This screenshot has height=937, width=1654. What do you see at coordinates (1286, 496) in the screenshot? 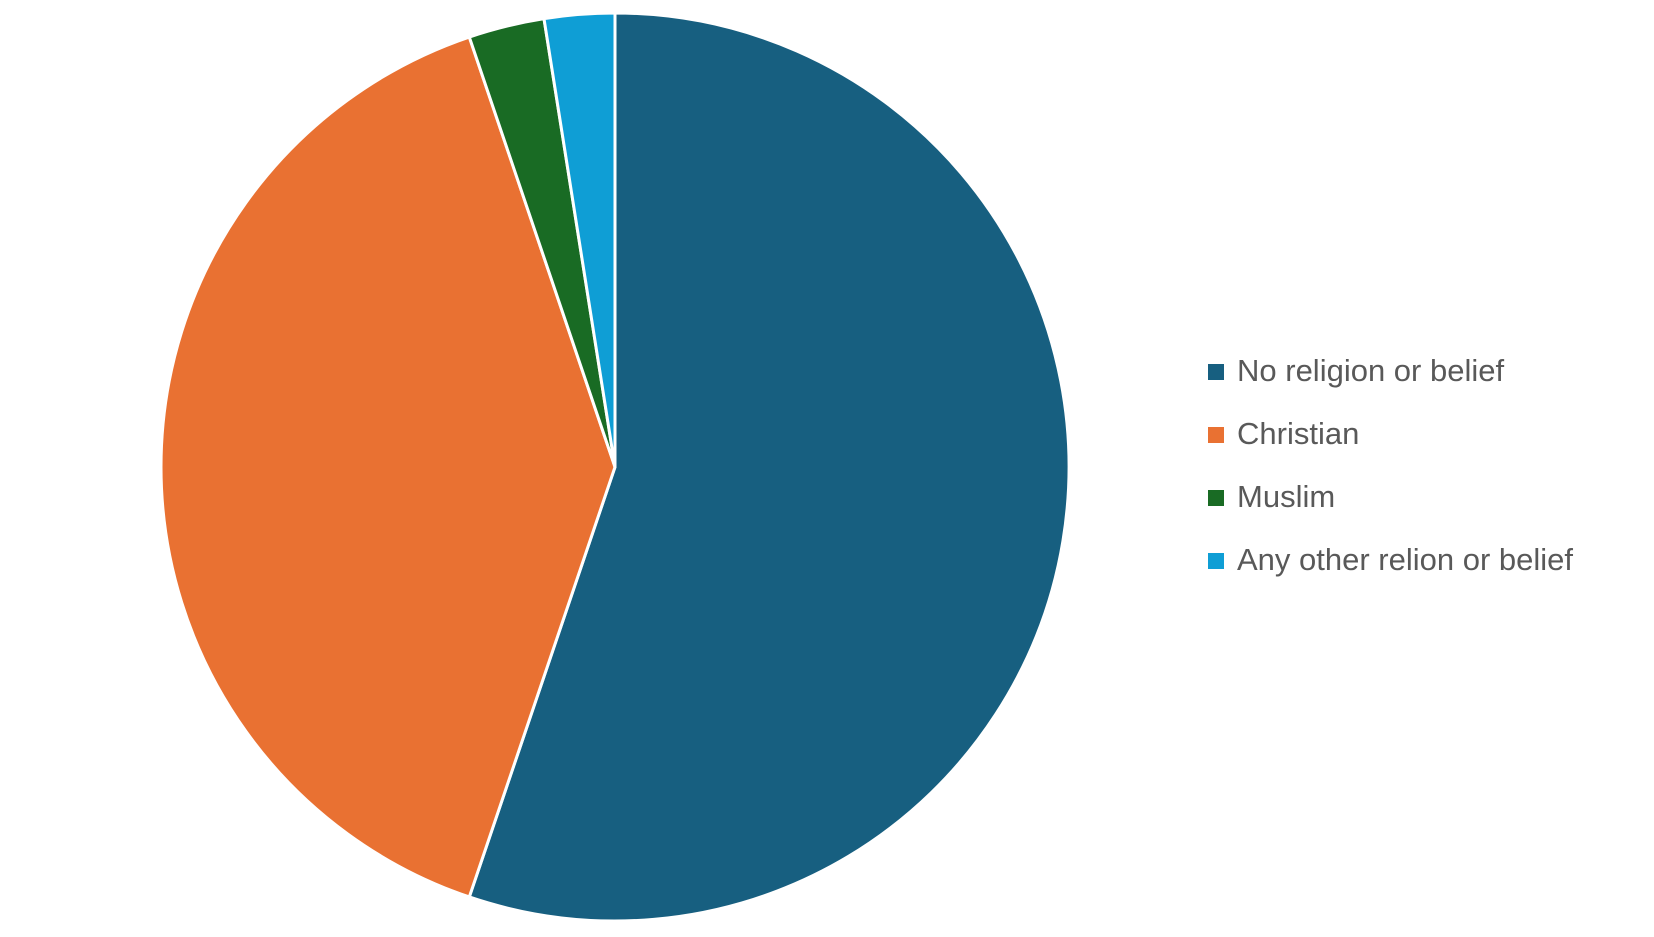
I see `legend-label: Muslim` at bounding box center [1286, 496].